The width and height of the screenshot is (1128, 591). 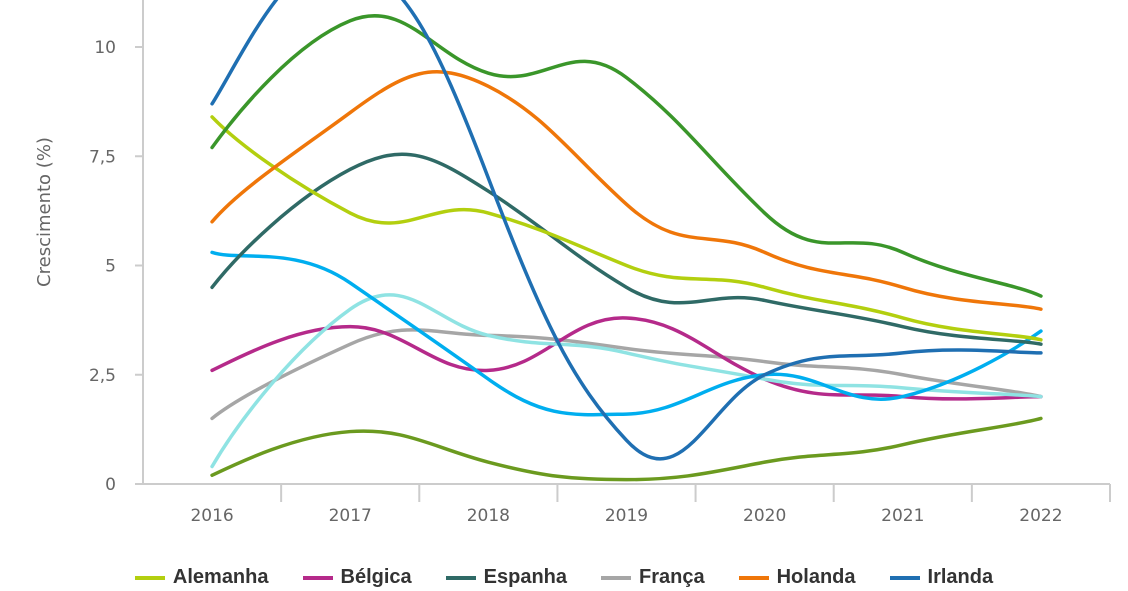 I want to click on legend-item: Espanha, so click(x=506, y=577).